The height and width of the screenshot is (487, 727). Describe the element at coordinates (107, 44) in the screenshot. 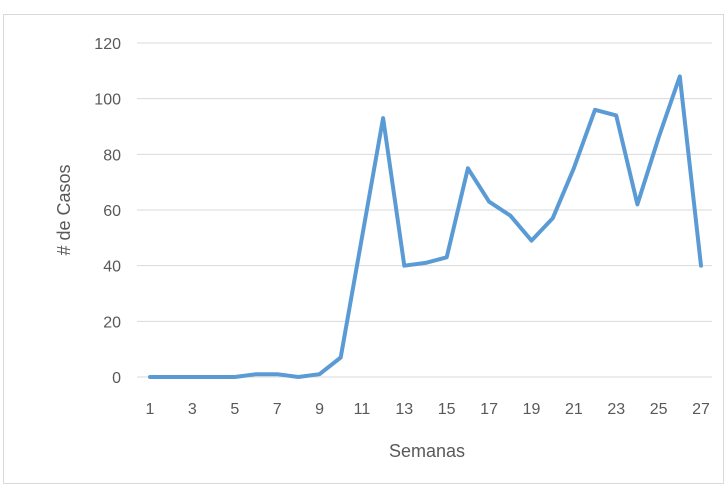

I see `y-tick-label: 120` at that location.